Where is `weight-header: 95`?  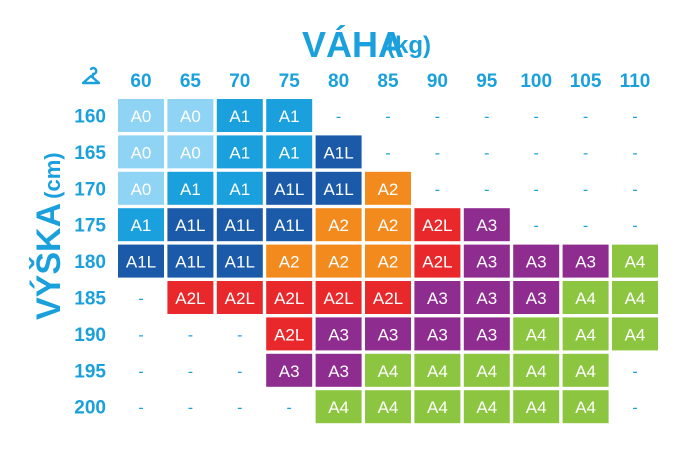 weight-header: 95 is located at coordinates (487, 81).